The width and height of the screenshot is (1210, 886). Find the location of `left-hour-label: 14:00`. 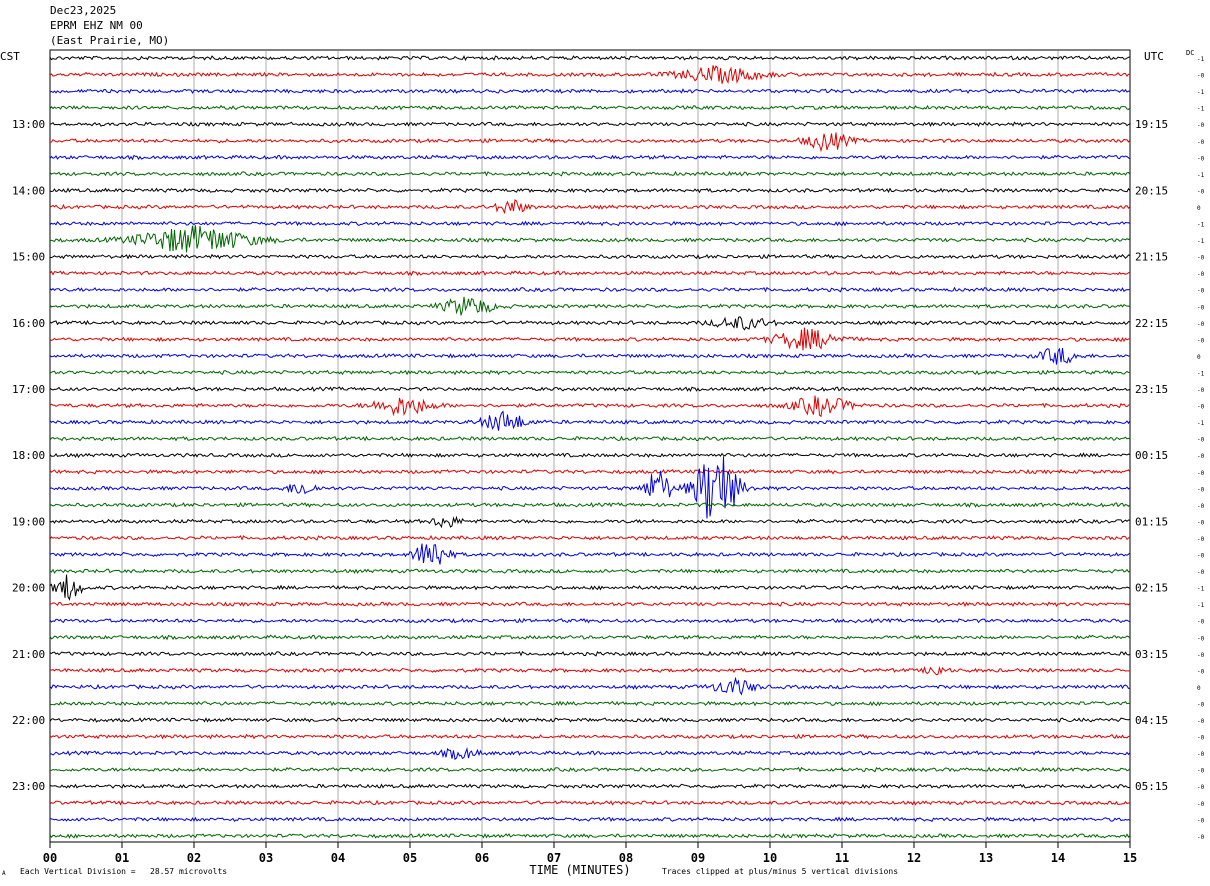

left-hour-label: 14:00 is located at coordinates (28, 190).